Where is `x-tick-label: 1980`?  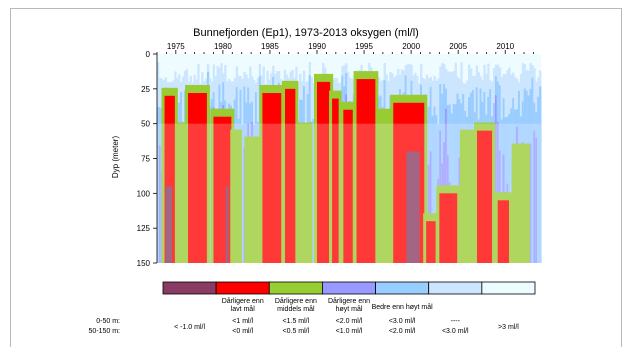
x-tick-label: 1980 is located at coordinates (223, 46).